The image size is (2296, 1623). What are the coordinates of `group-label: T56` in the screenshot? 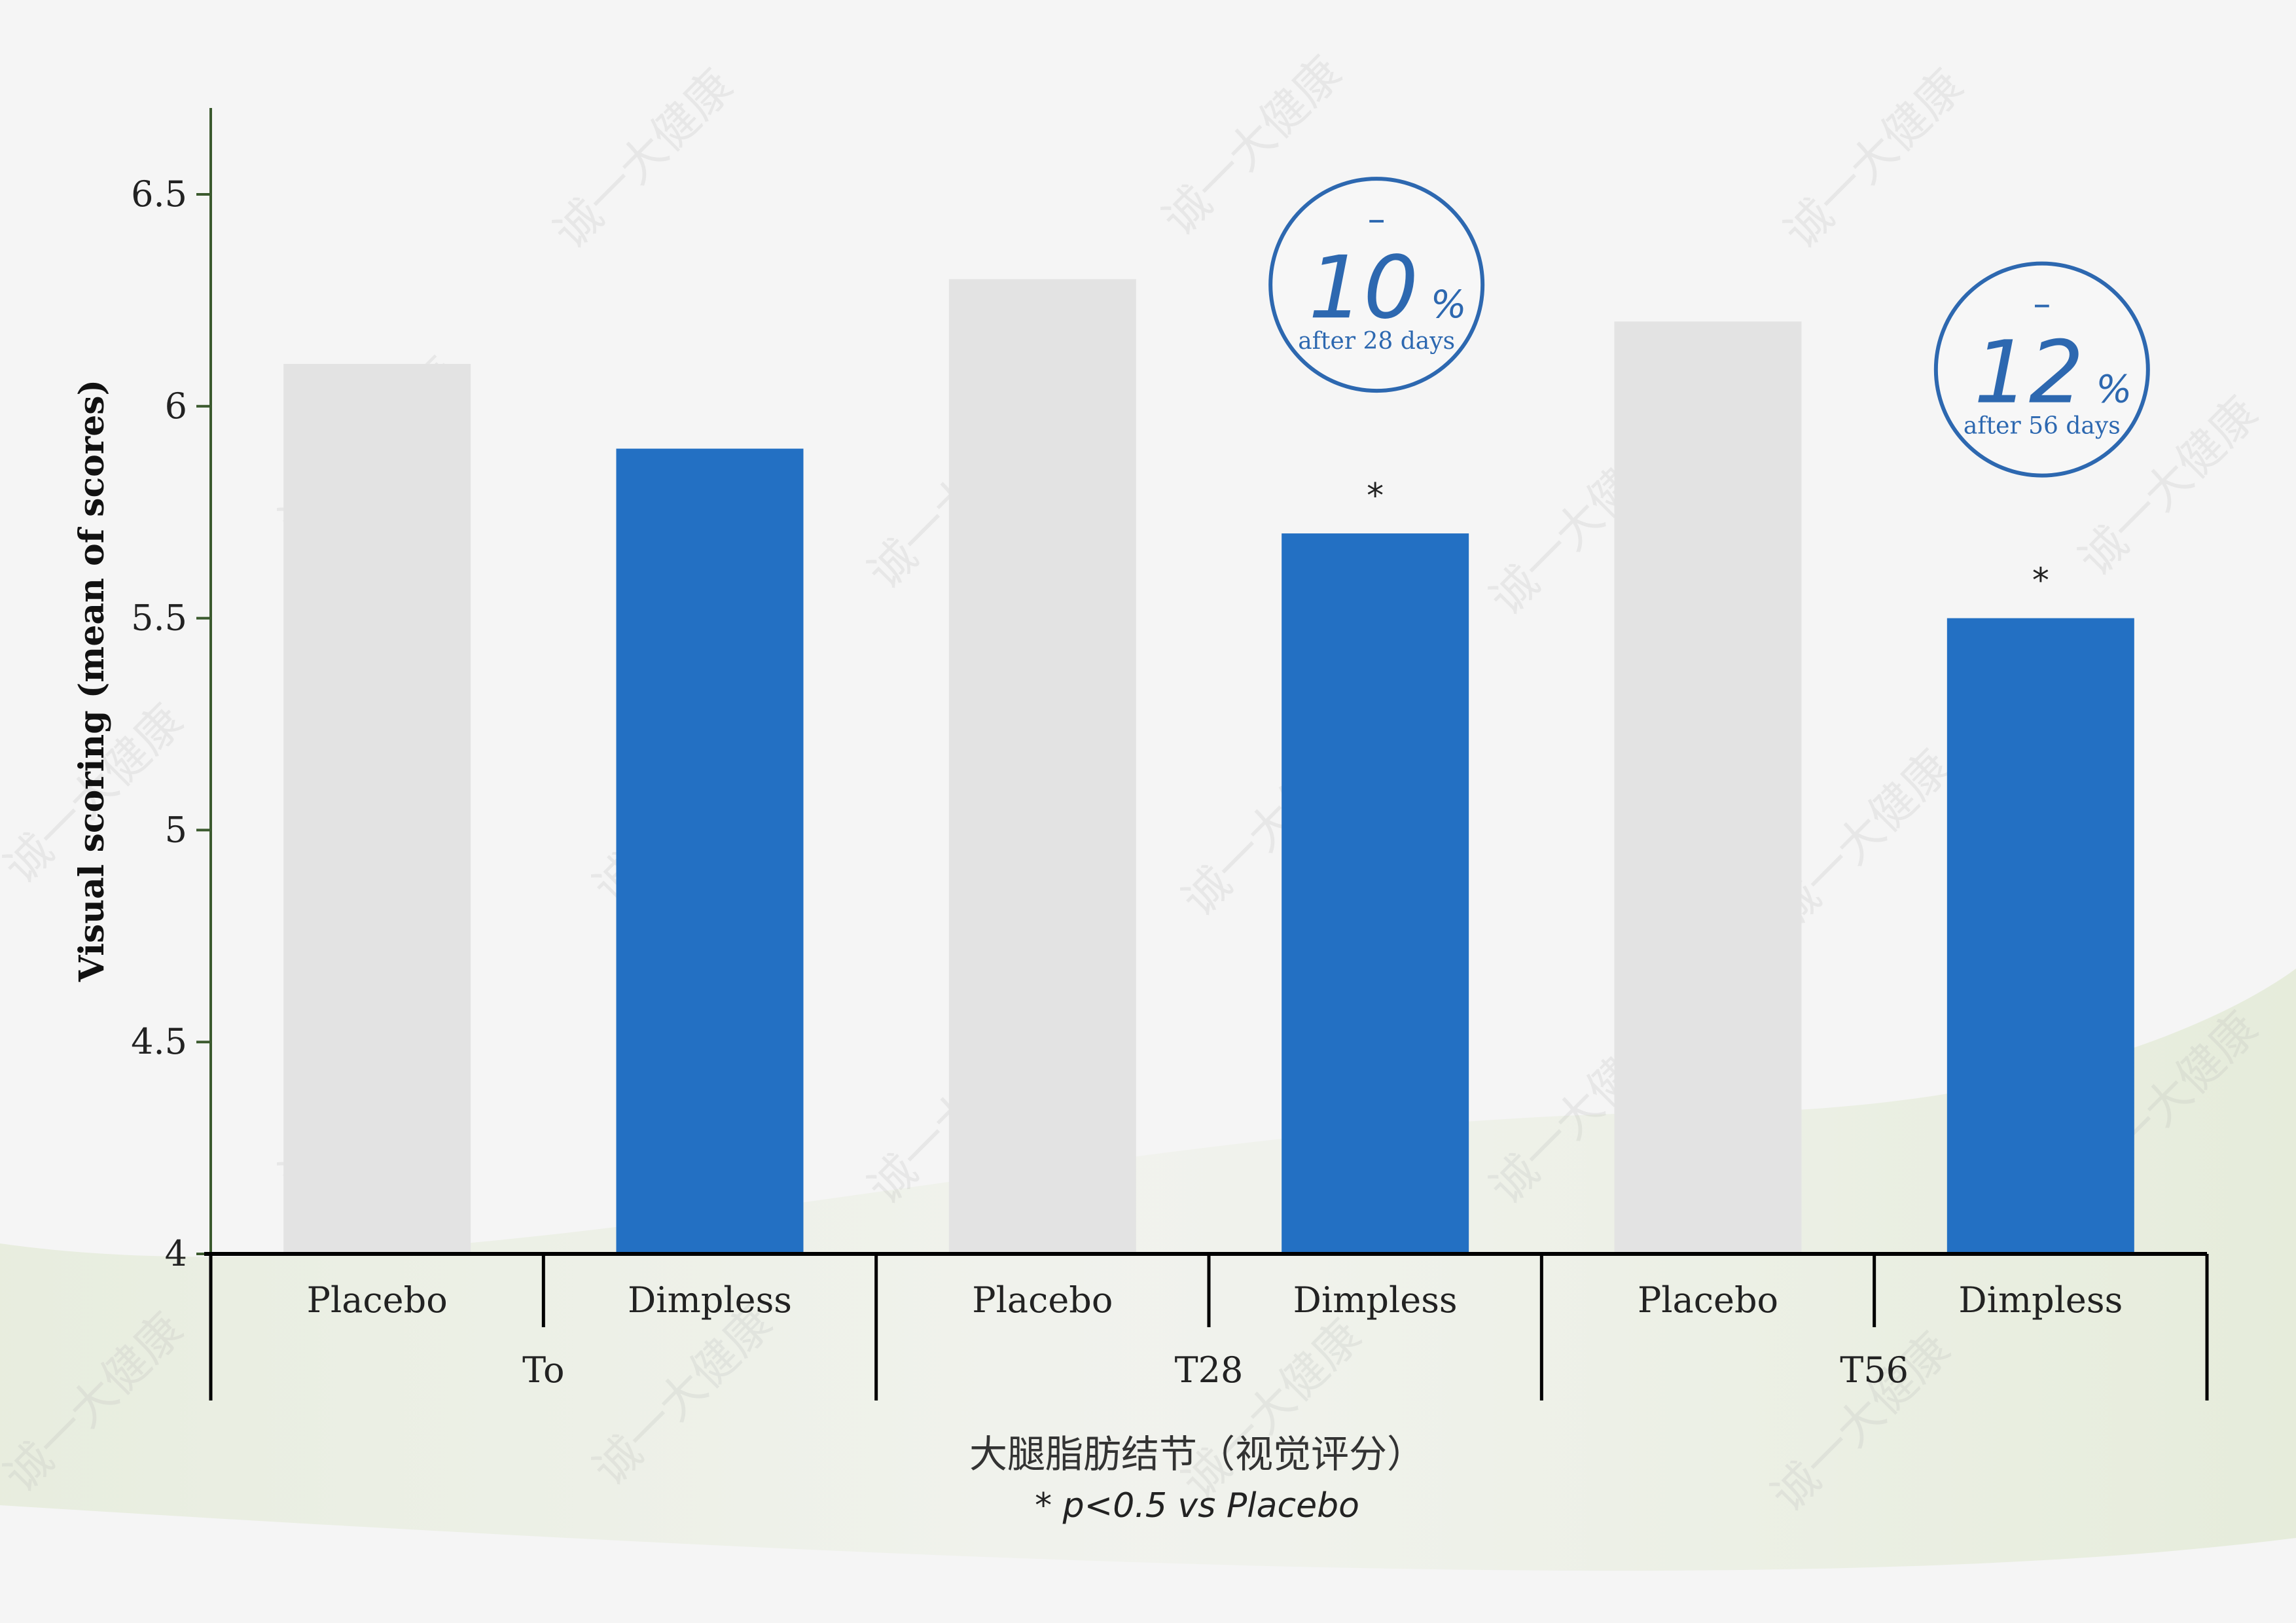 It's located at (1874, 1370).